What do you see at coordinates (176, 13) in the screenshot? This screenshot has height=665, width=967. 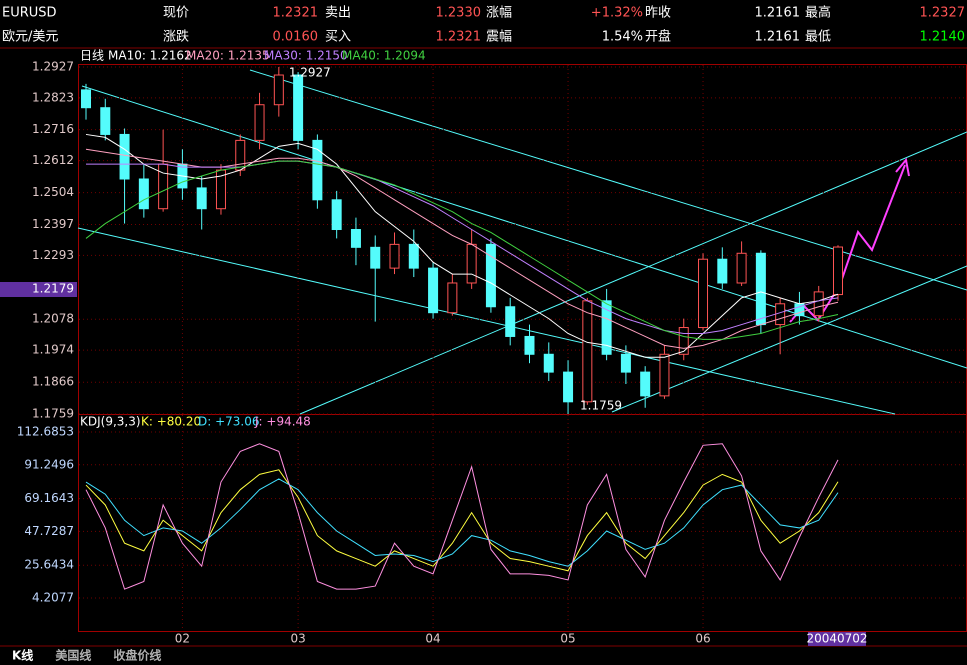 I see `field-label: 现价` at bounding box center [176, 13].